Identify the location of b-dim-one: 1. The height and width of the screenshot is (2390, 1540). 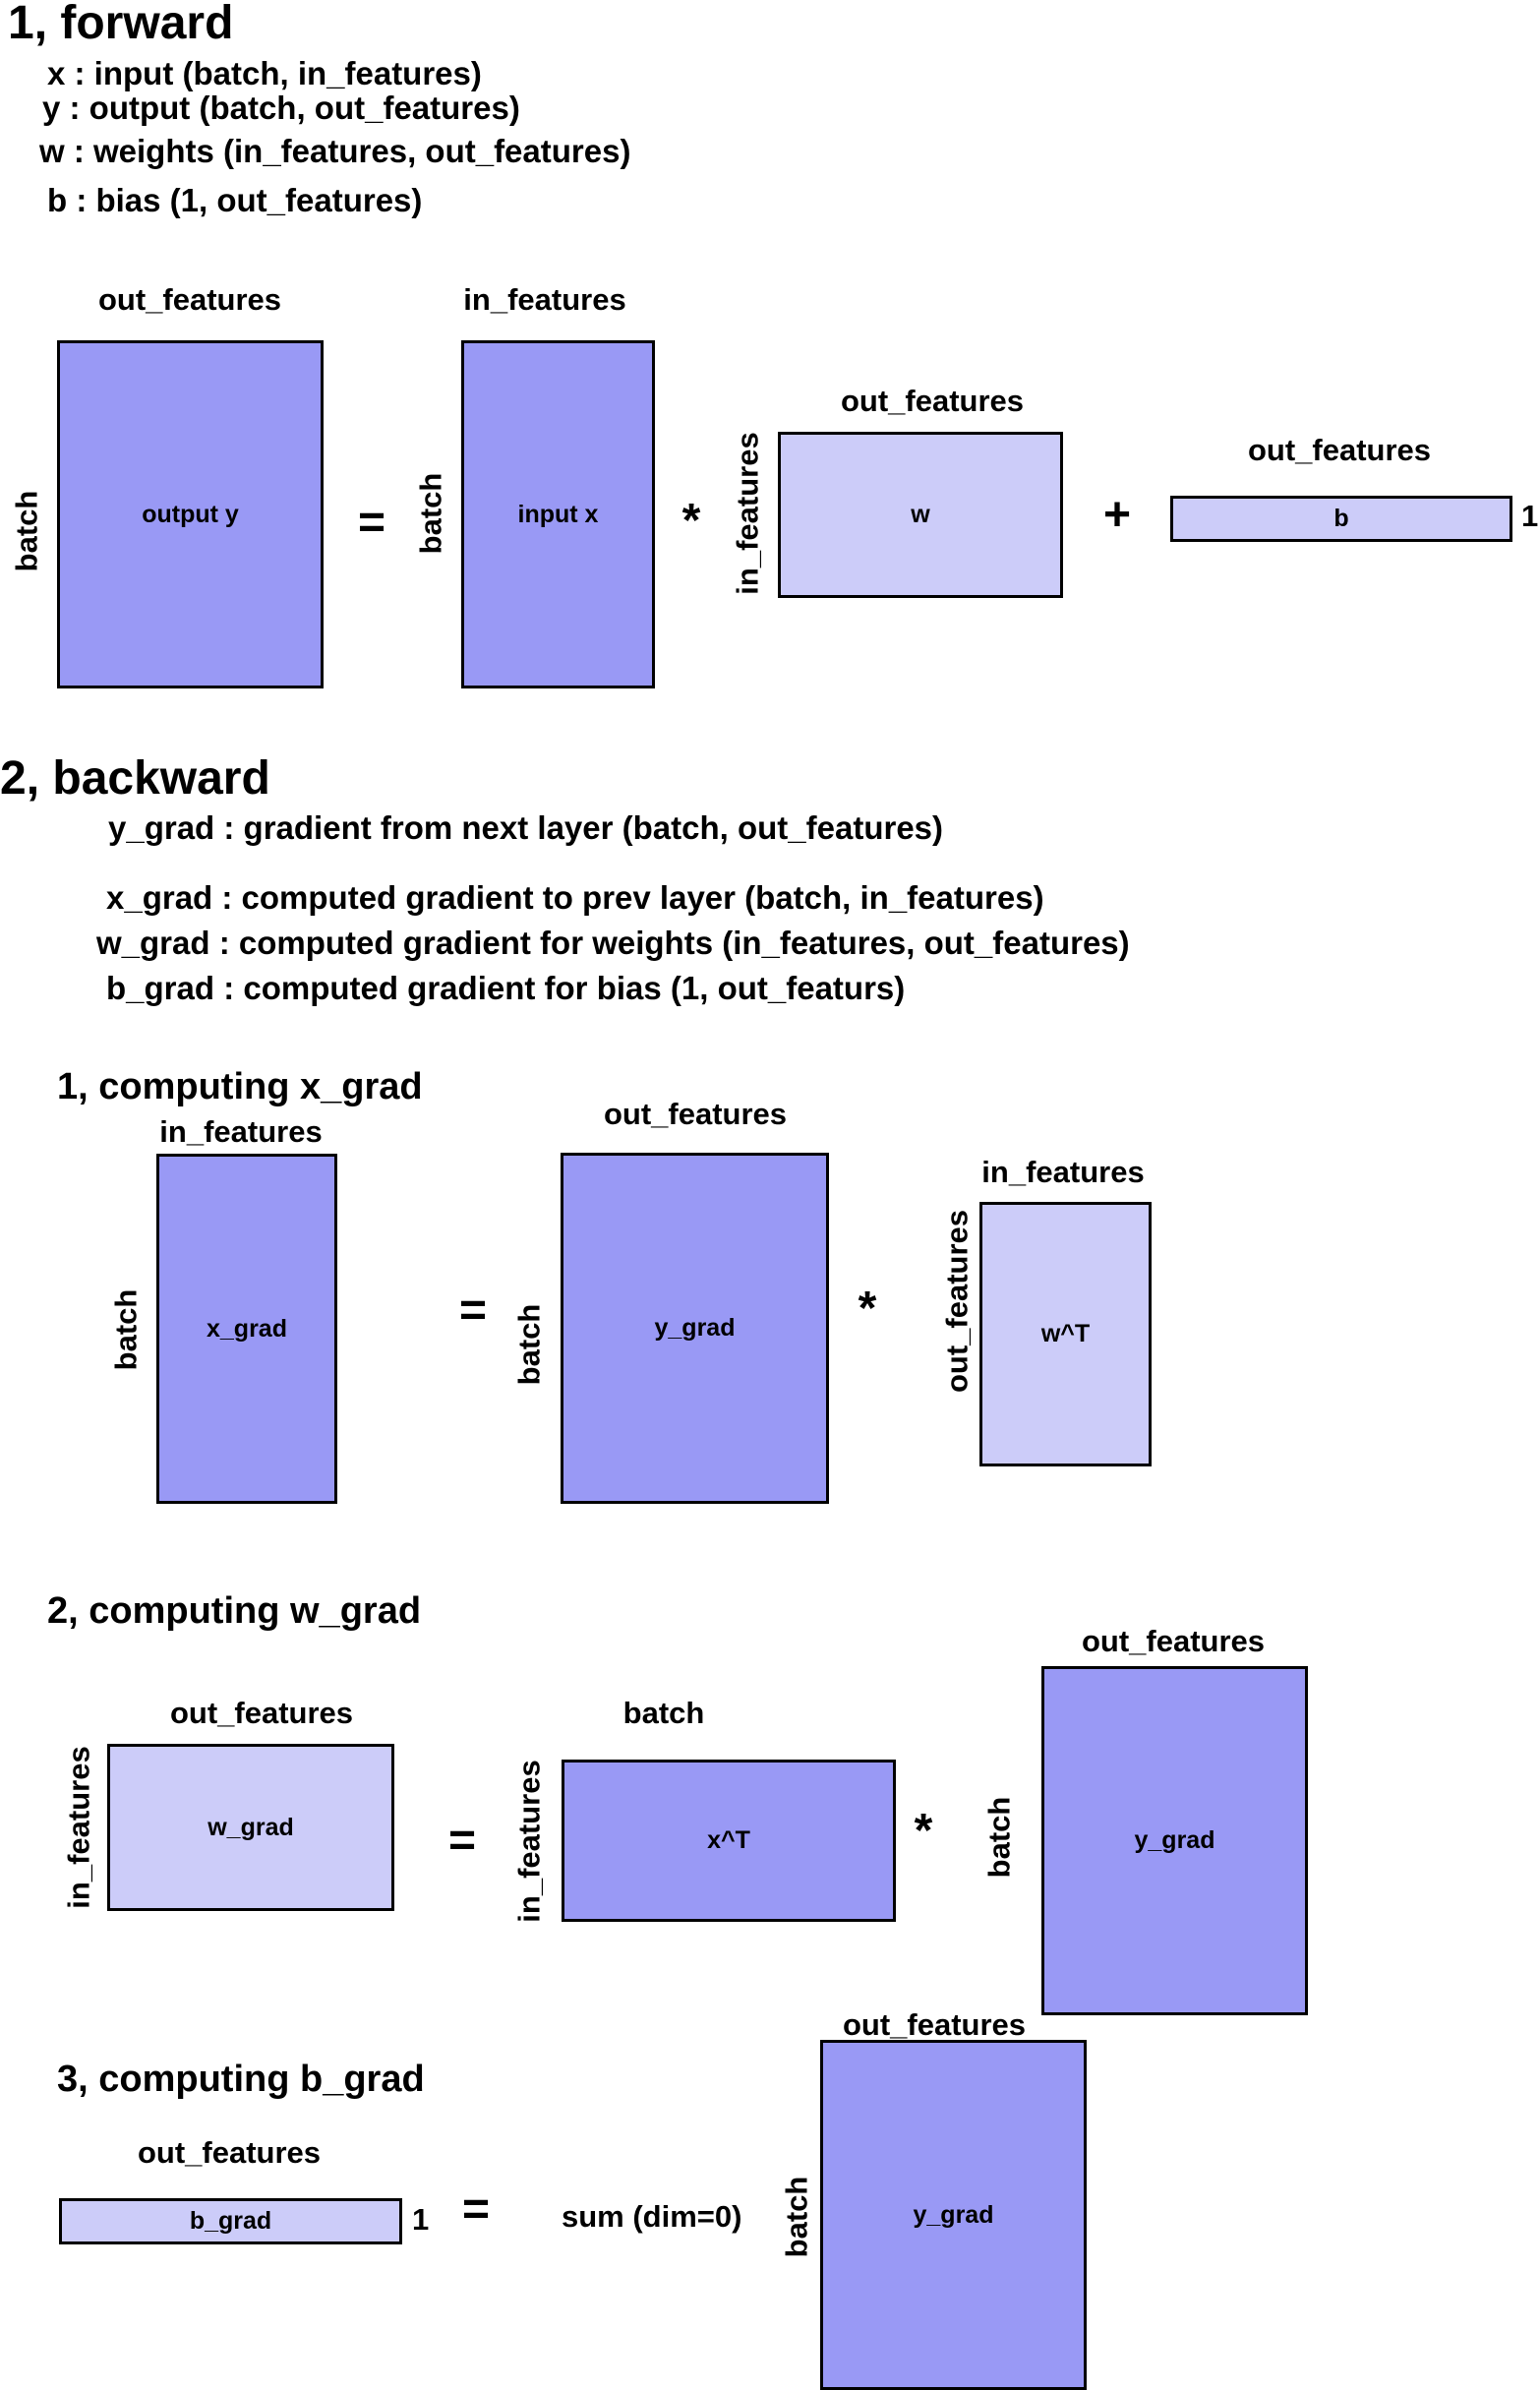
(1530, 516).